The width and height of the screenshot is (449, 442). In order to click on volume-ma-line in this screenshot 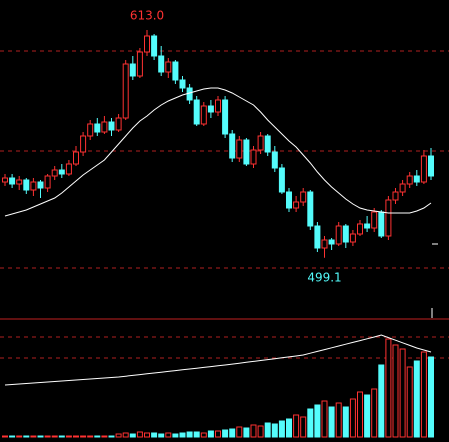, I will do `click(218, 360)`.